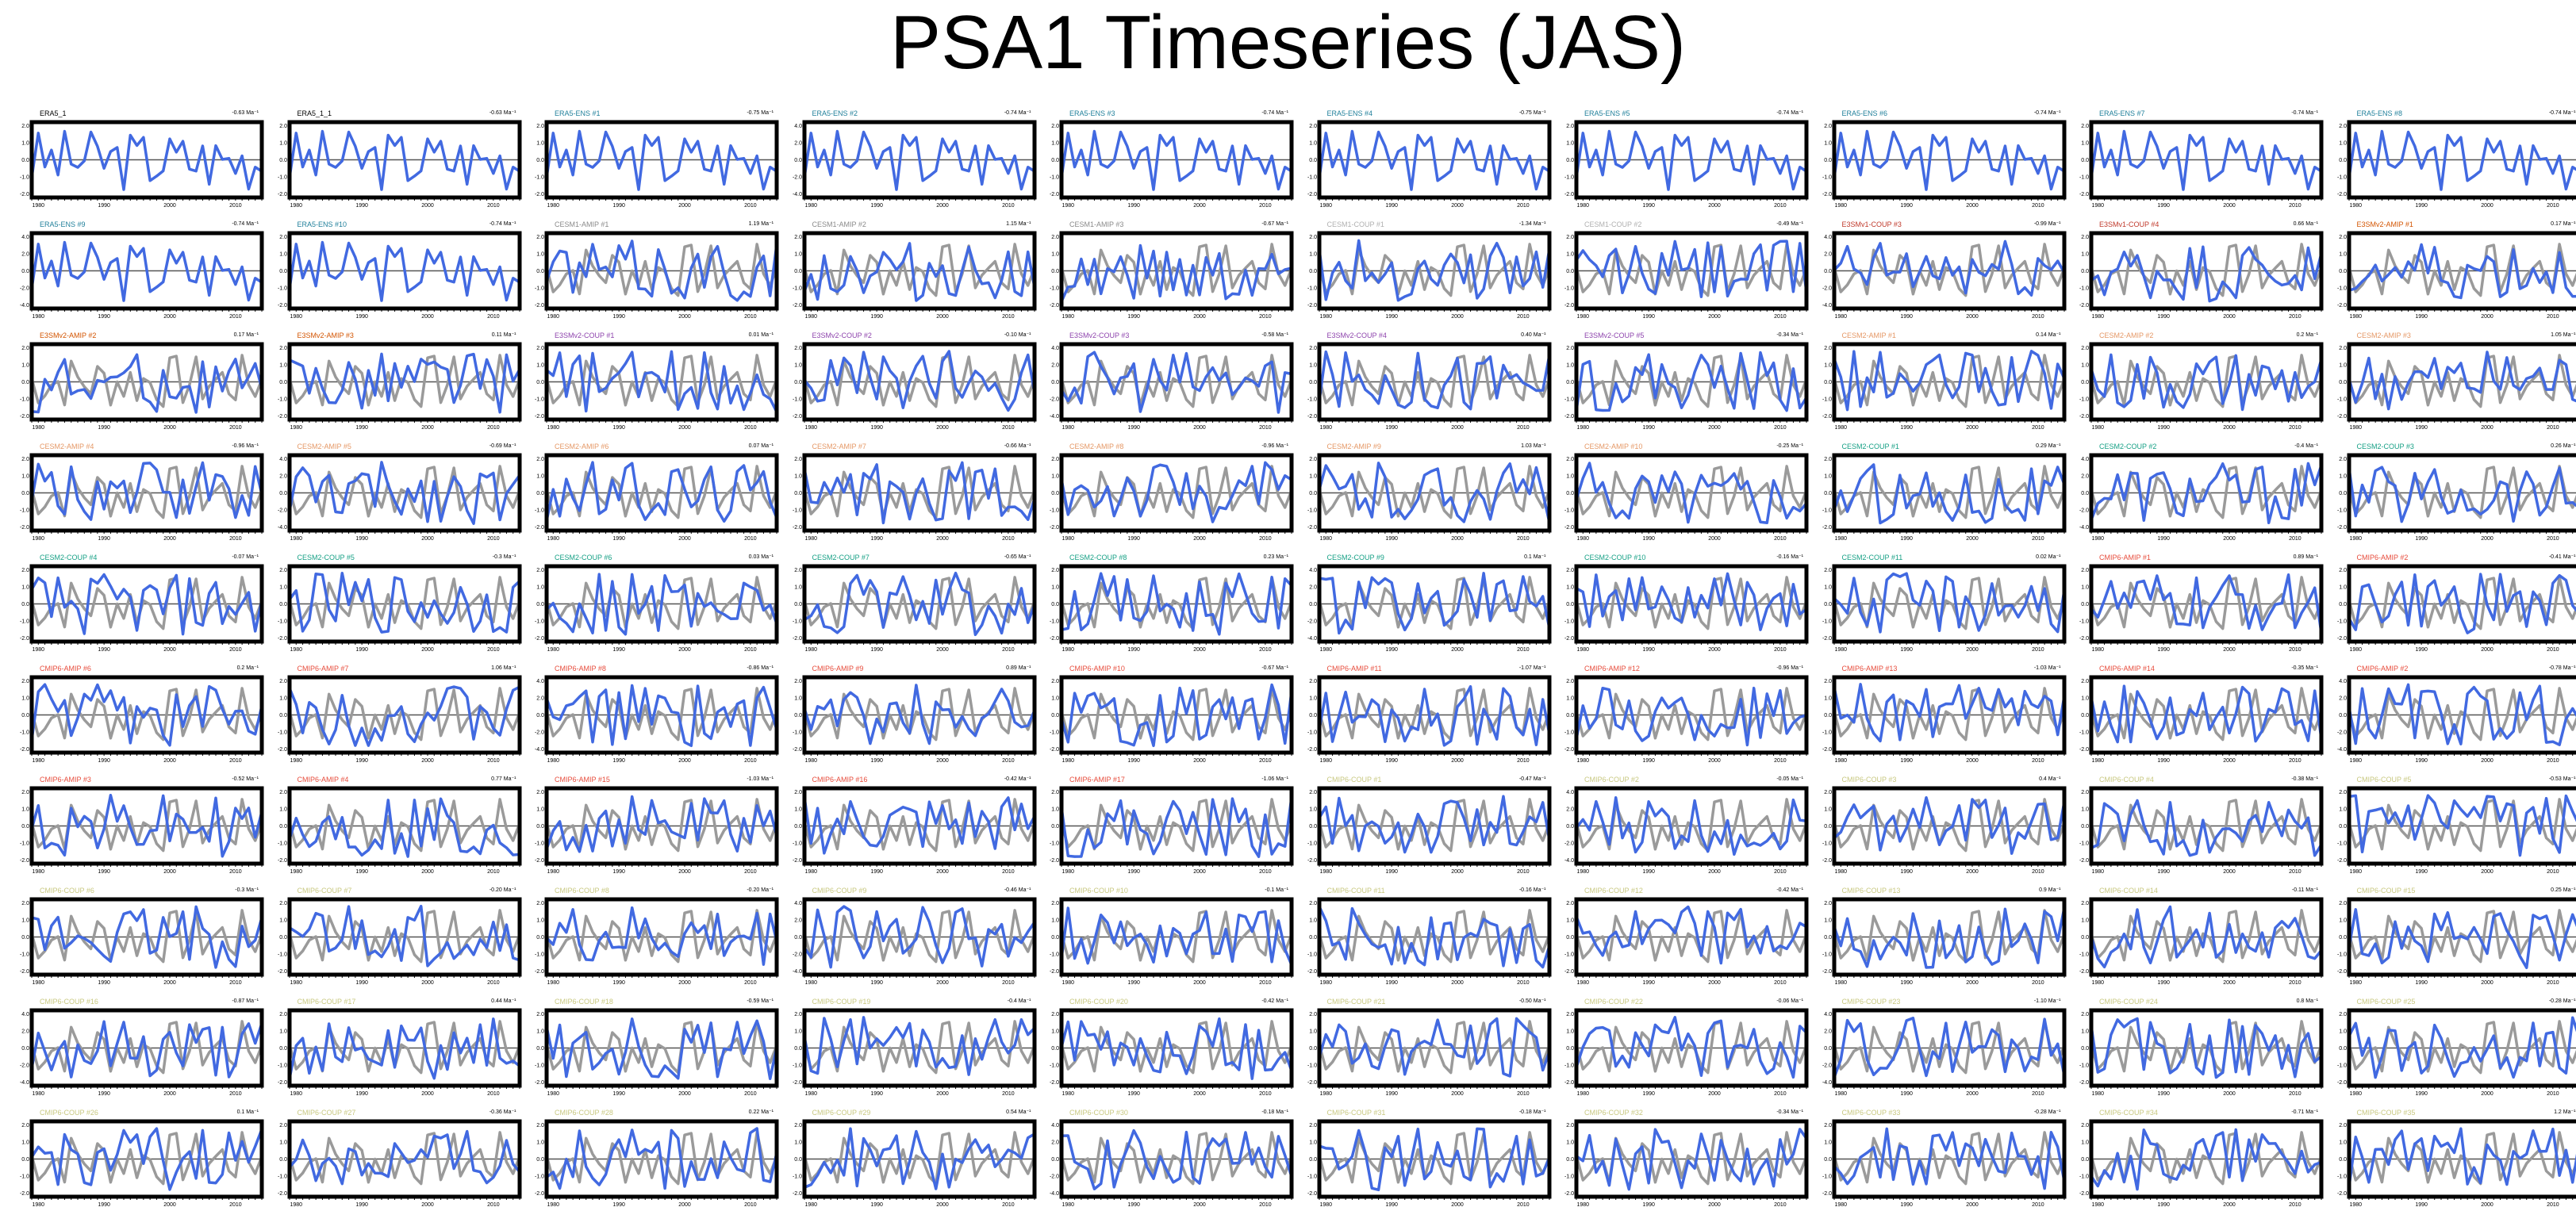 The width and height of the screenshot is (2576, 1230). What do you see at coordinates (1615, 557) in the screenshot?
I see `panel-label: CESM2-COUP #10` at bounding box center [1615, 557].